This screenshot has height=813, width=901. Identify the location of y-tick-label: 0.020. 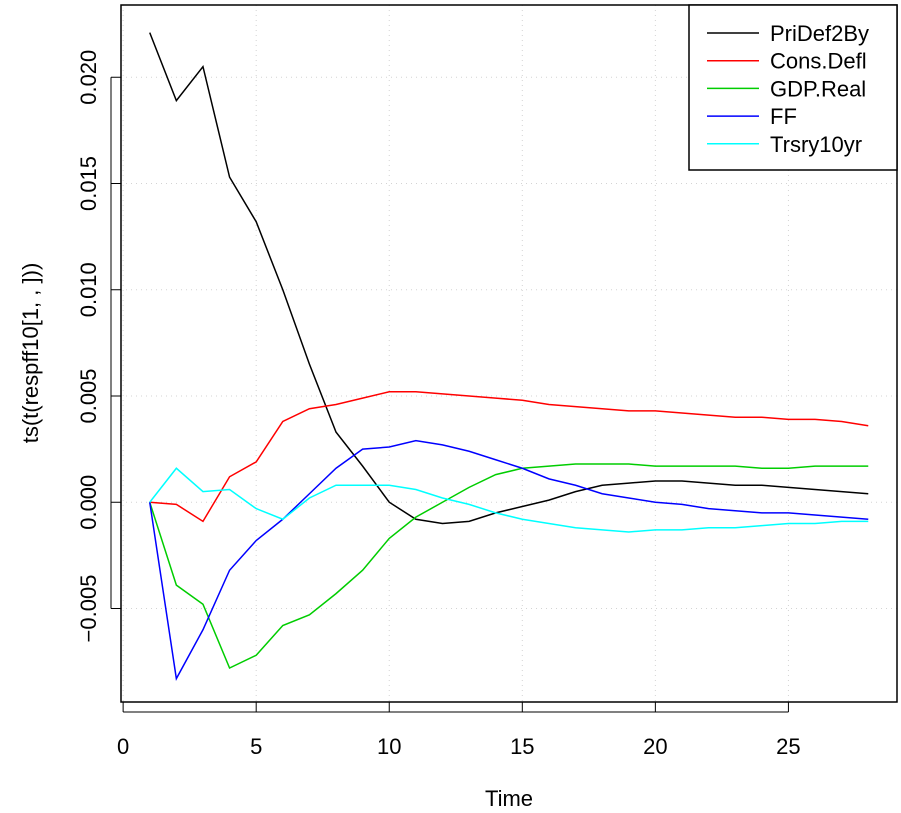
(88, 77).